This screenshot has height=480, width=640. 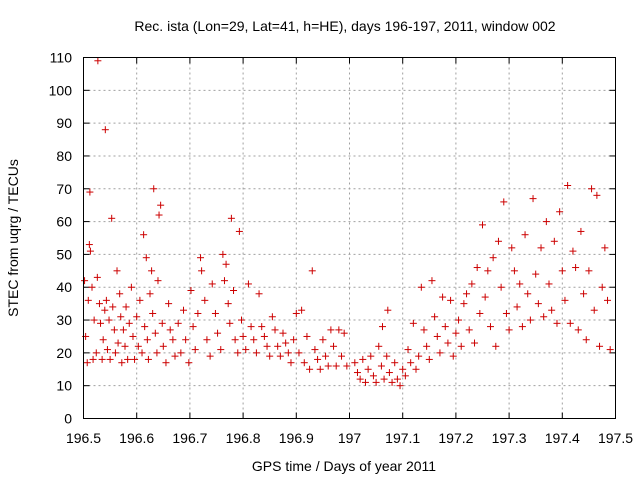 What do you see at coordinates (562, 438) in the screenshot?
I see `x-tick-label: 197.4` at bounding box center [562, 438].